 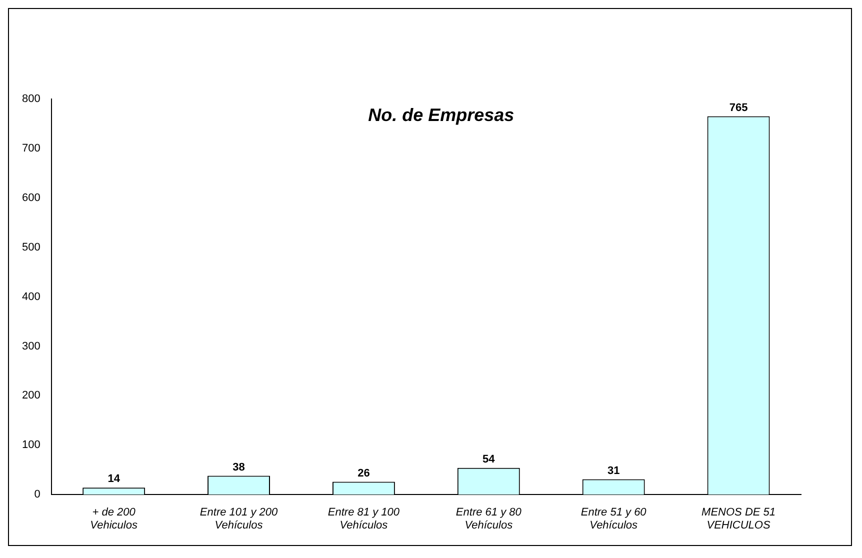 I want to click on data-label: 26, so click(x=364, y=473).